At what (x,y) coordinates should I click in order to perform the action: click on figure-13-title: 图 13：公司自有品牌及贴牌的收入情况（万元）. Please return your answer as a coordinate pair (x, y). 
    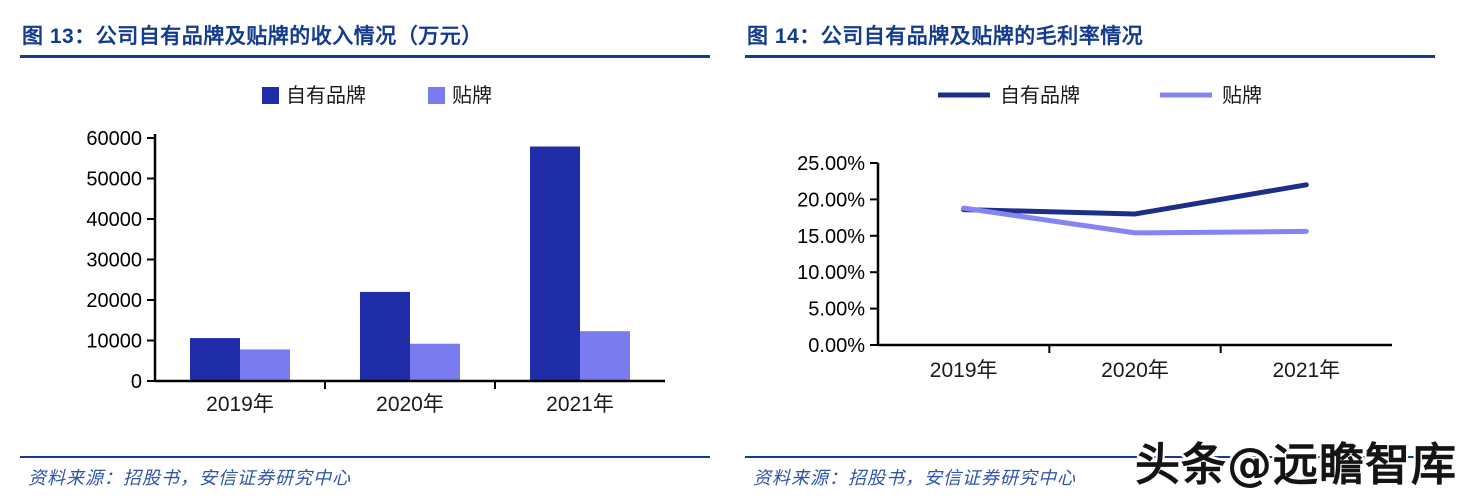
    Looking at the image, I should click on (252, 36).